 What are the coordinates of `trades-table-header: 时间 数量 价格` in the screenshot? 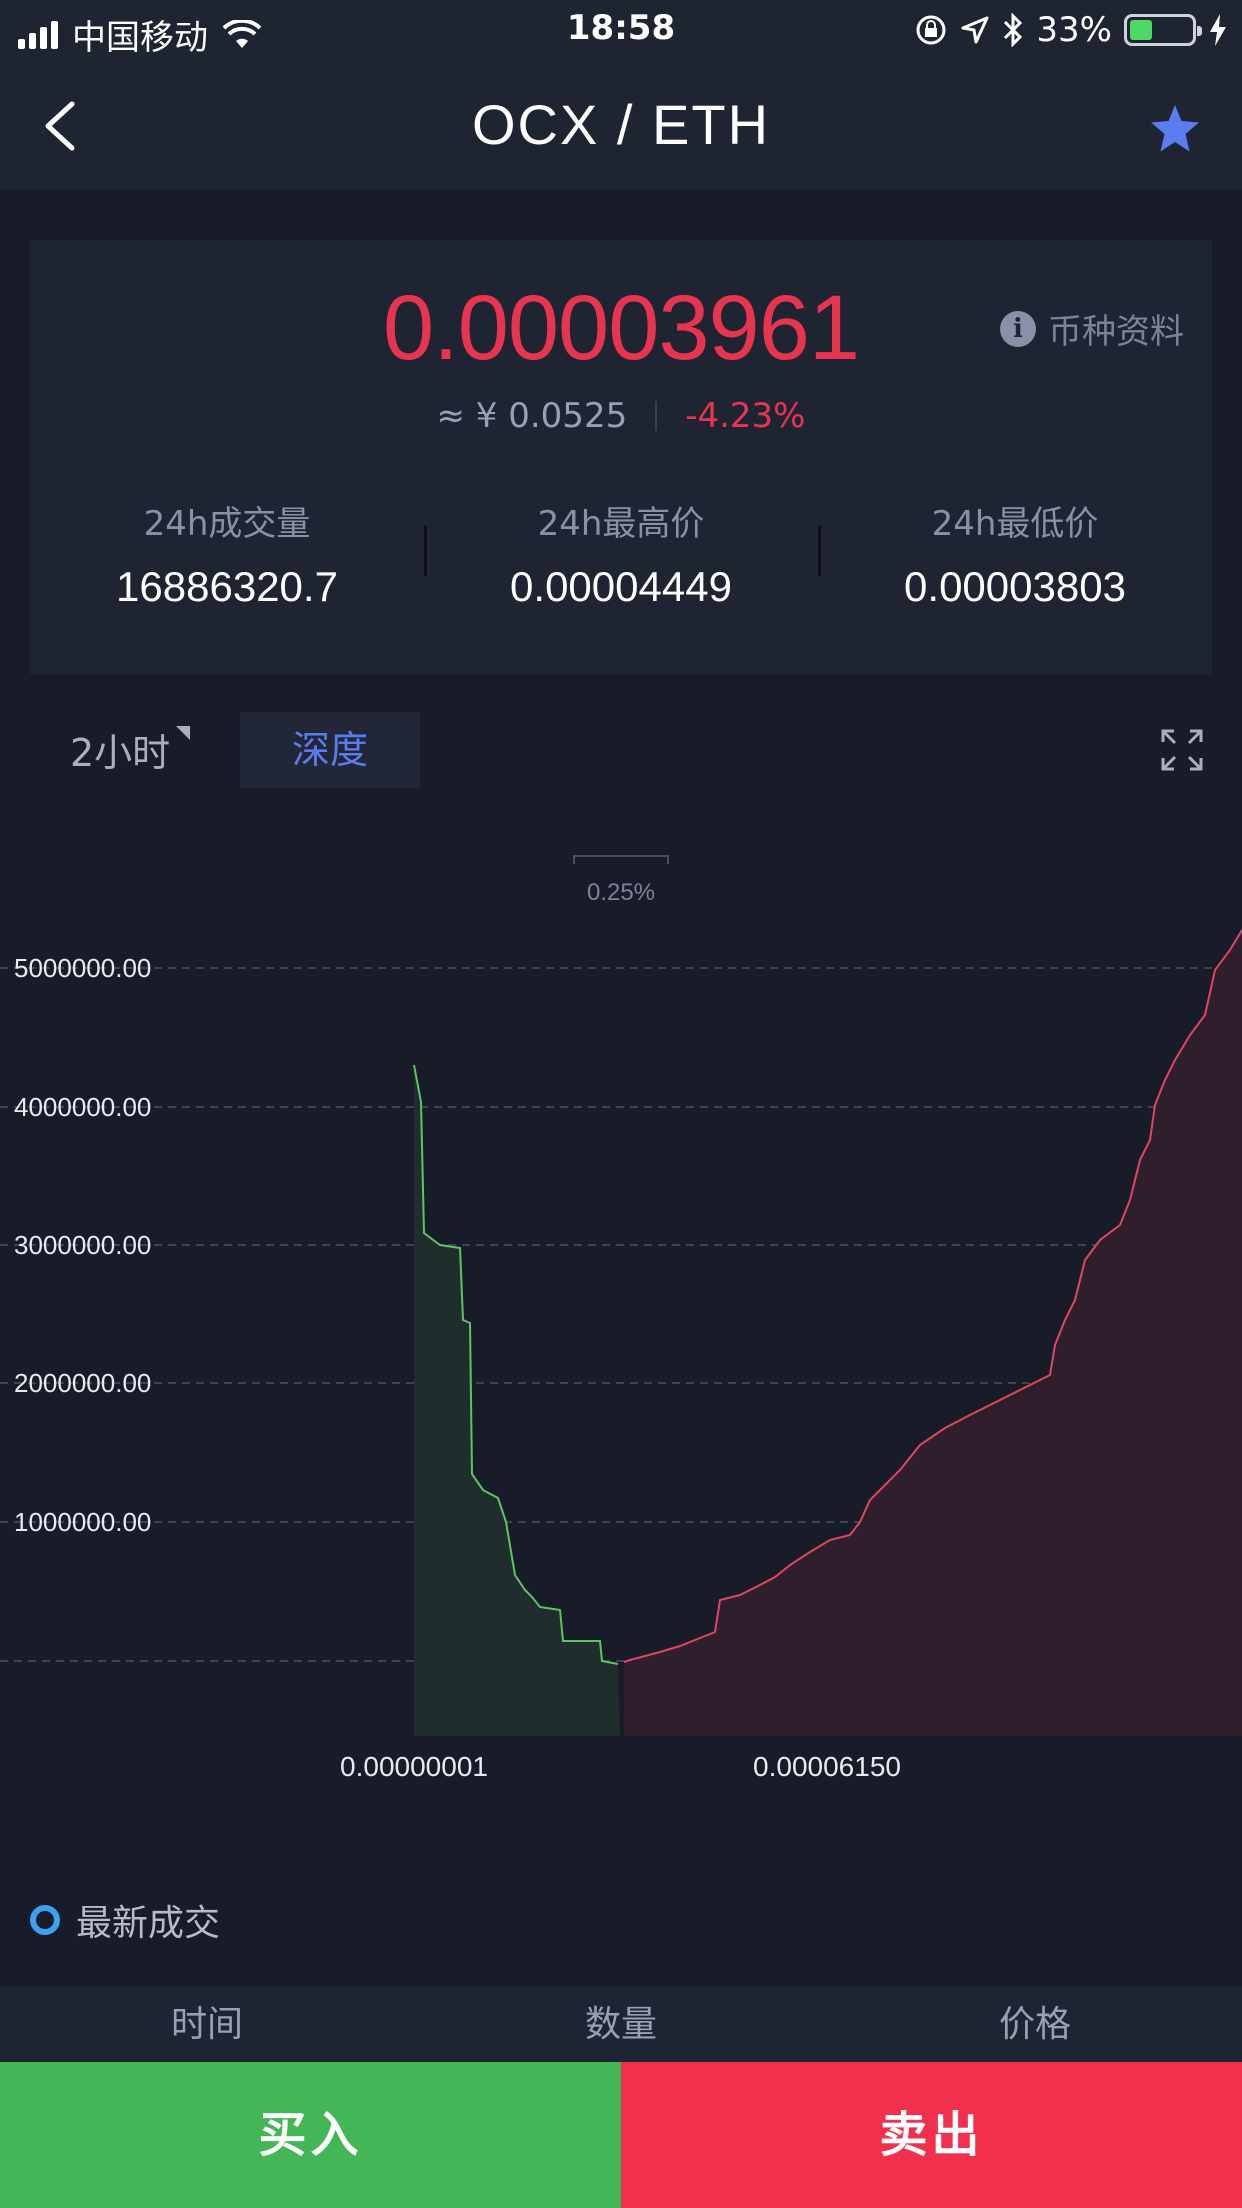 It's located at (621, 2025).